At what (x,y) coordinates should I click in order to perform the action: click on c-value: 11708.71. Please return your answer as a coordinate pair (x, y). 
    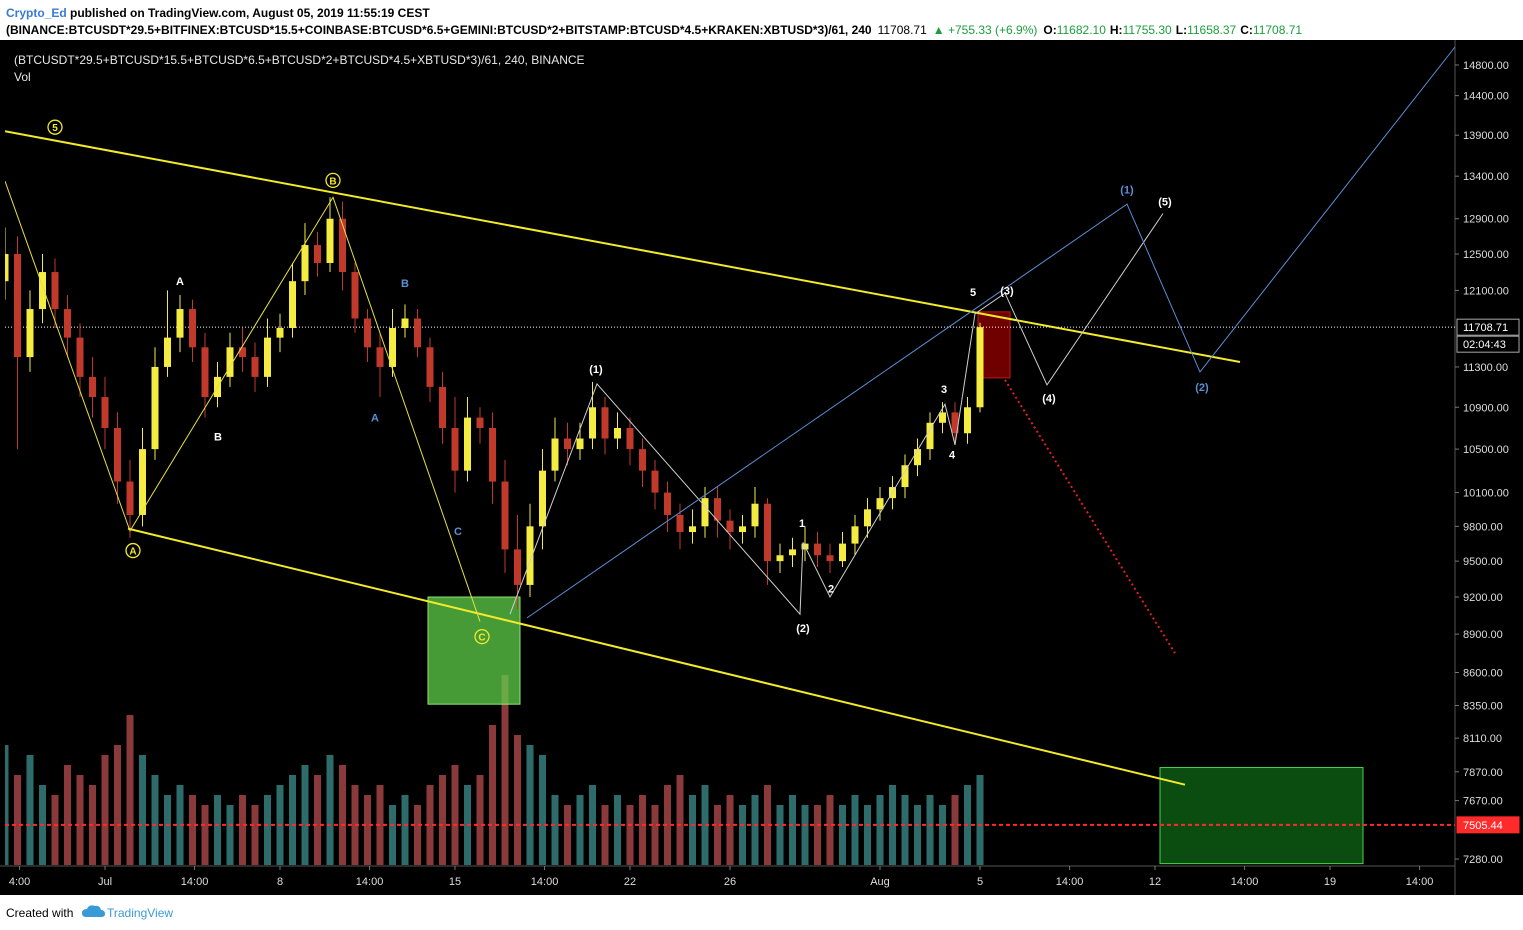
    Looking at the image, I should click on (1277, 30).